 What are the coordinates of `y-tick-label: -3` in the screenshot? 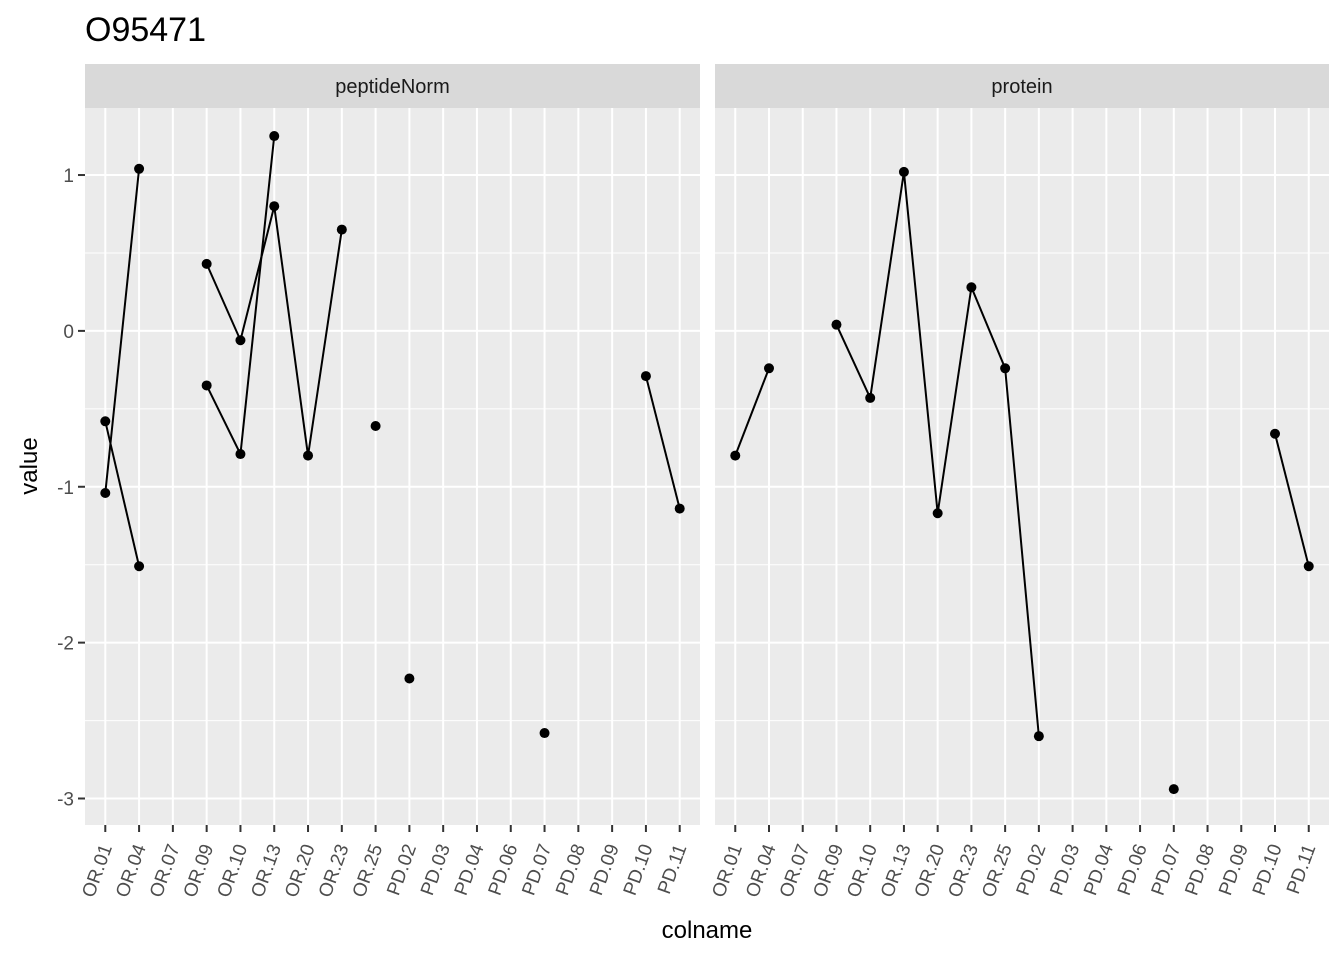 It's located at (65, 800).